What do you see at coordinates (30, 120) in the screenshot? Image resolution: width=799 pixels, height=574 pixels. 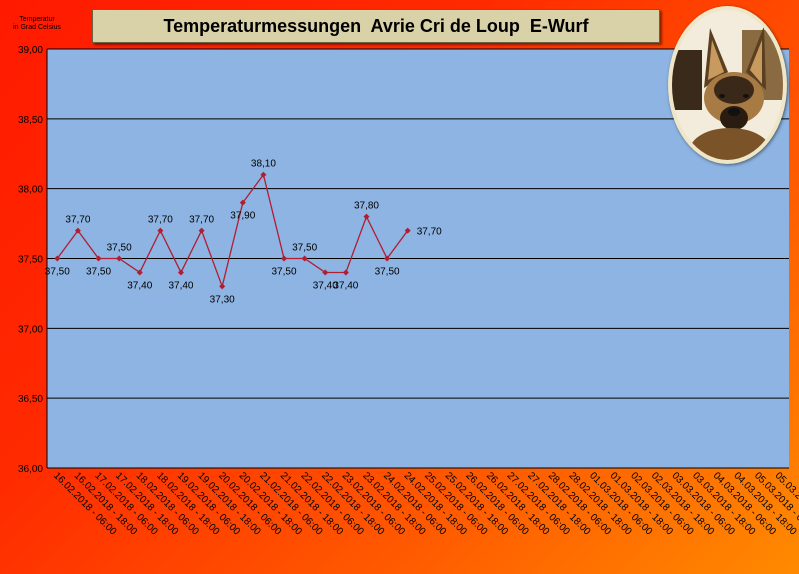 I see `y-tick-label: 38,50` at bounding box center [30, 120].